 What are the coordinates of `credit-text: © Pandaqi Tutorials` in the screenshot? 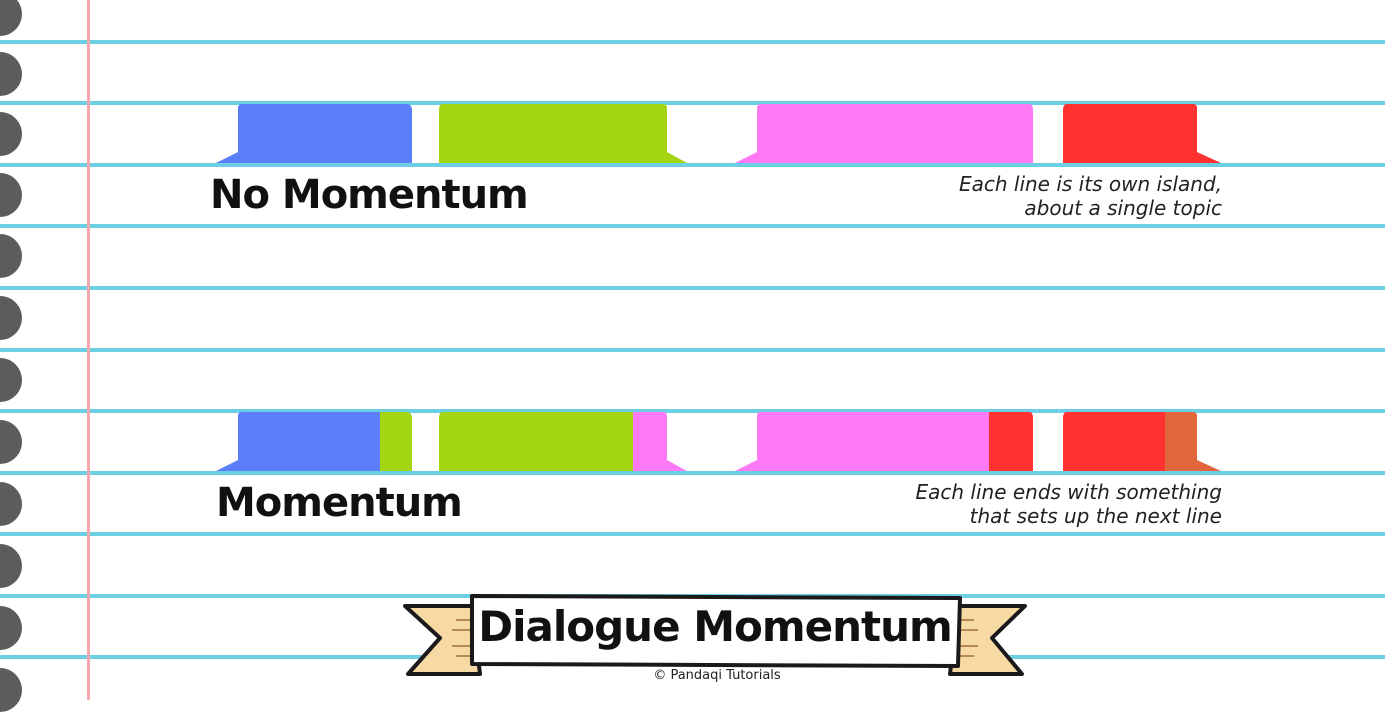 It's located at (717, 675).